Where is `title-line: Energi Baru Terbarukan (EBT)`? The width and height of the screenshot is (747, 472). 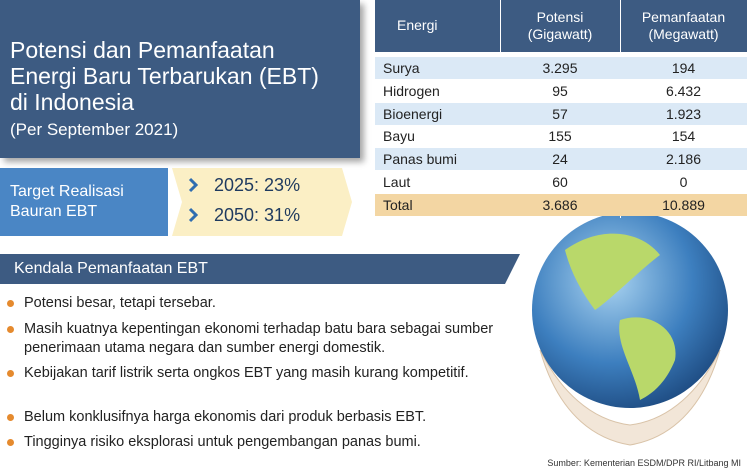
title-line: Energi Baru Terbarukan (EBT) is located at coordinates (164, 76).